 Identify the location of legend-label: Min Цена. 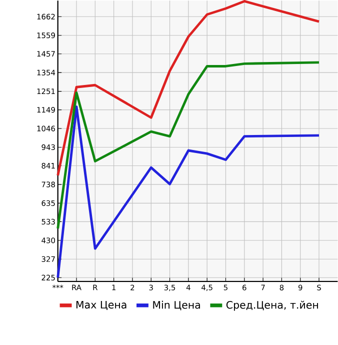
(176, 305).